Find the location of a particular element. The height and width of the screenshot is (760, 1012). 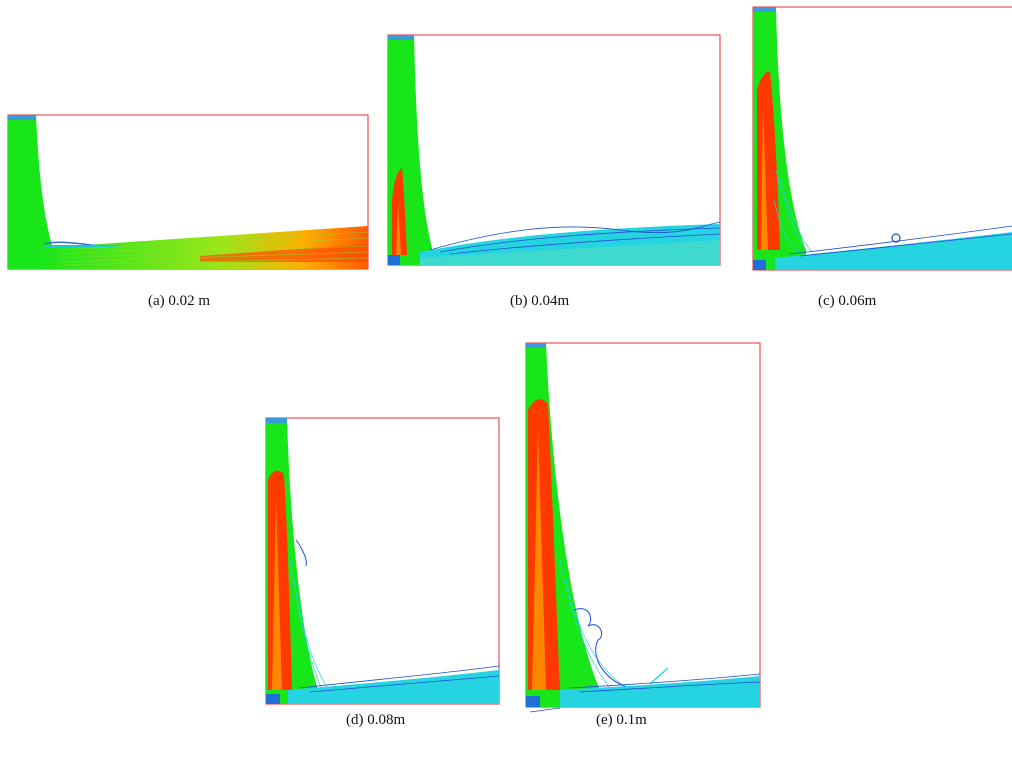

caption-a: (a) 0.02 m is located at coordinates (179, 301).